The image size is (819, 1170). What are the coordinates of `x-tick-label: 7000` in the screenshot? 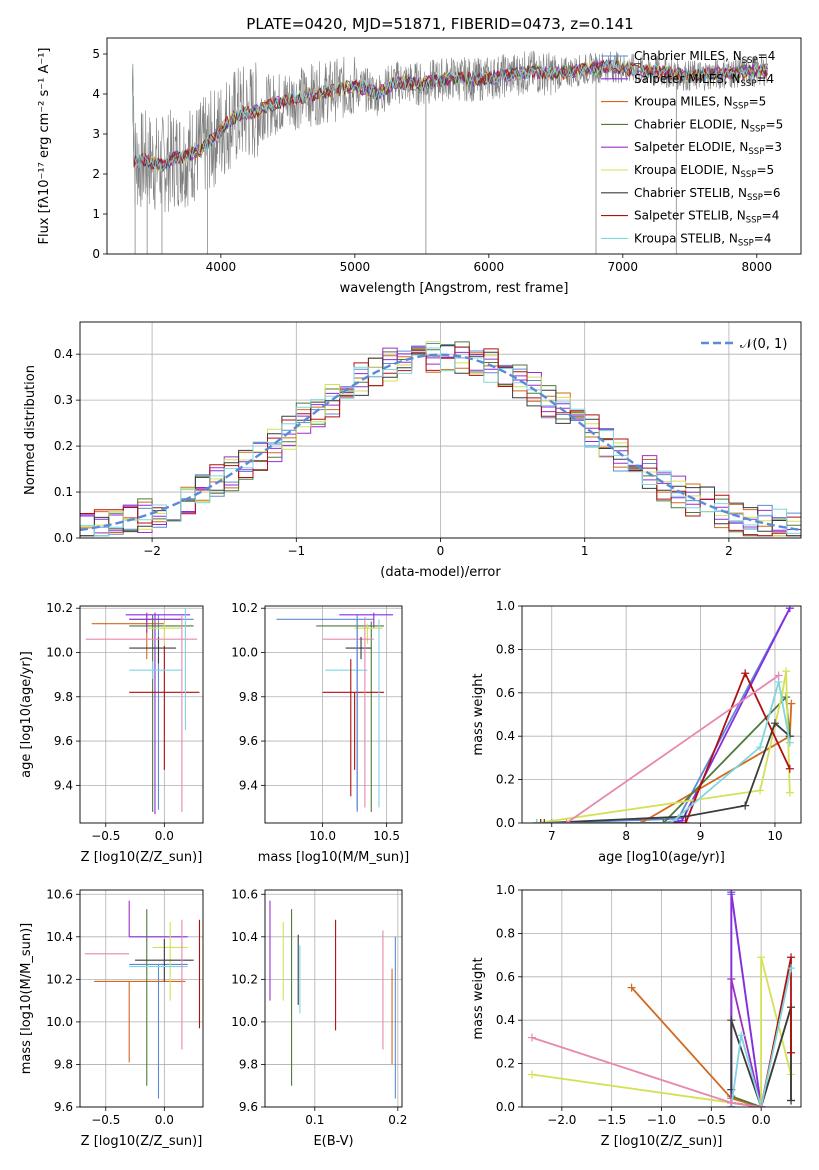 It's located at (623, 267).